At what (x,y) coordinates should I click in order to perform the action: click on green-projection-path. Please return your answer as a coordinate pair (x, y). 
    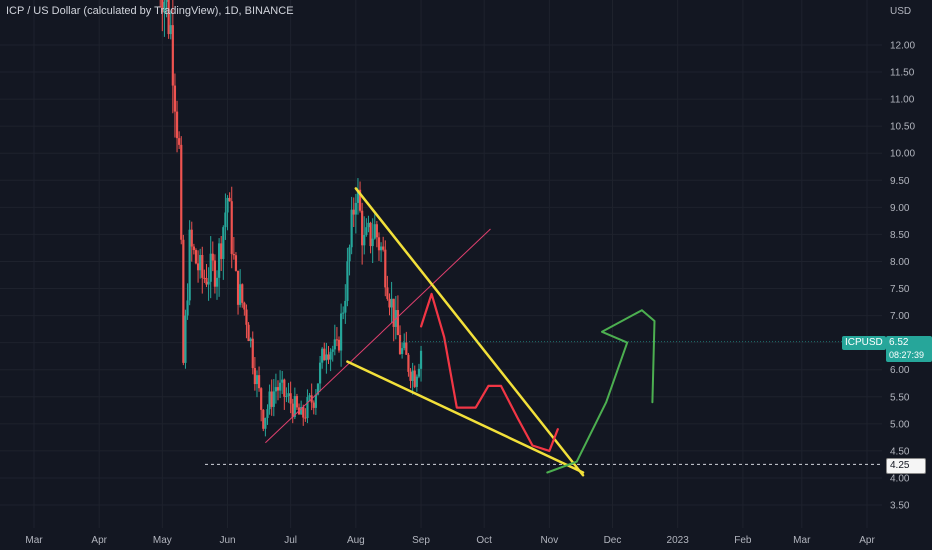
    Looking at the image, I should click on (601, 391).